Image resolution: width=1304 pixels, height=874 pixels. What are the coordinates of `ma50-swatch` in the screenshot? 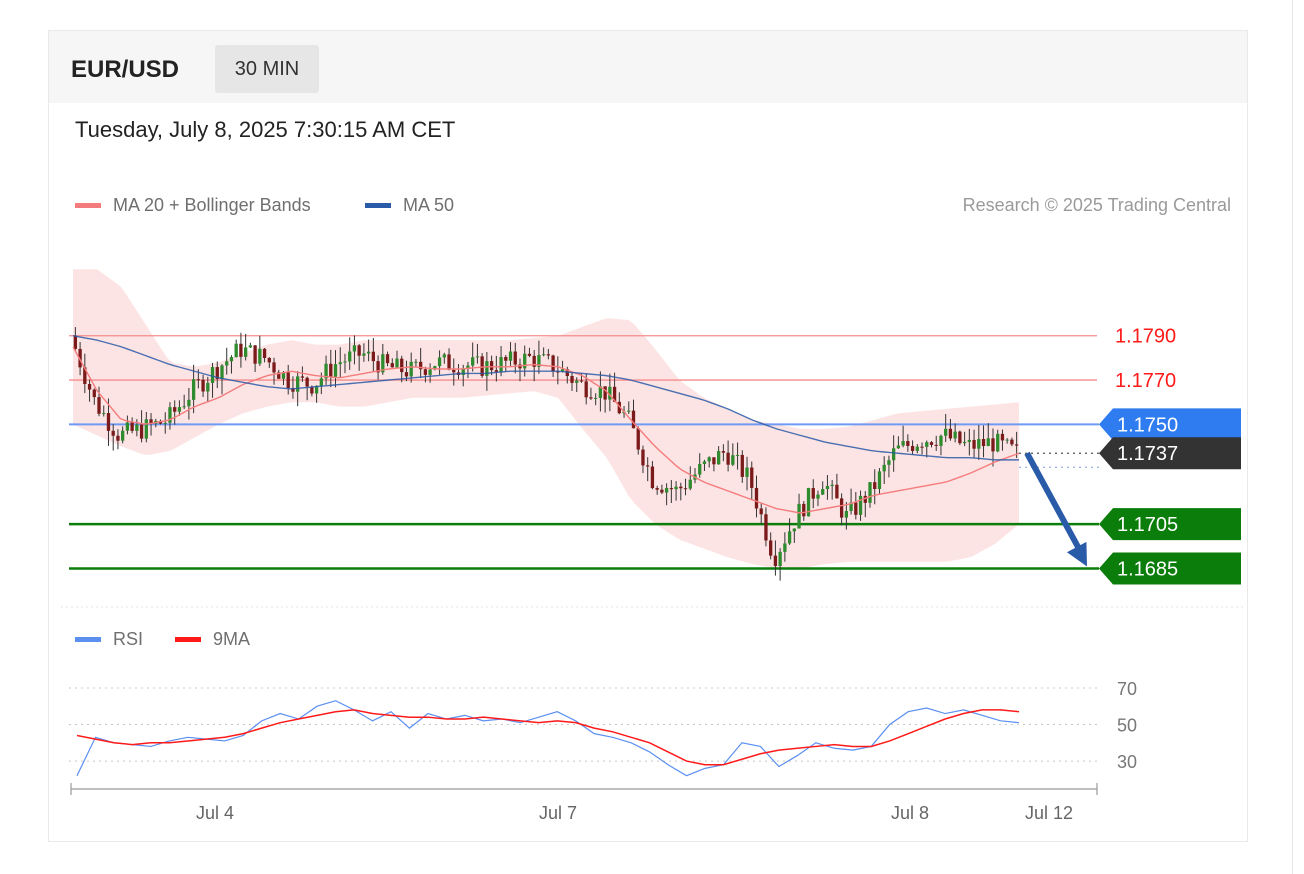 It's located at (378, 205).